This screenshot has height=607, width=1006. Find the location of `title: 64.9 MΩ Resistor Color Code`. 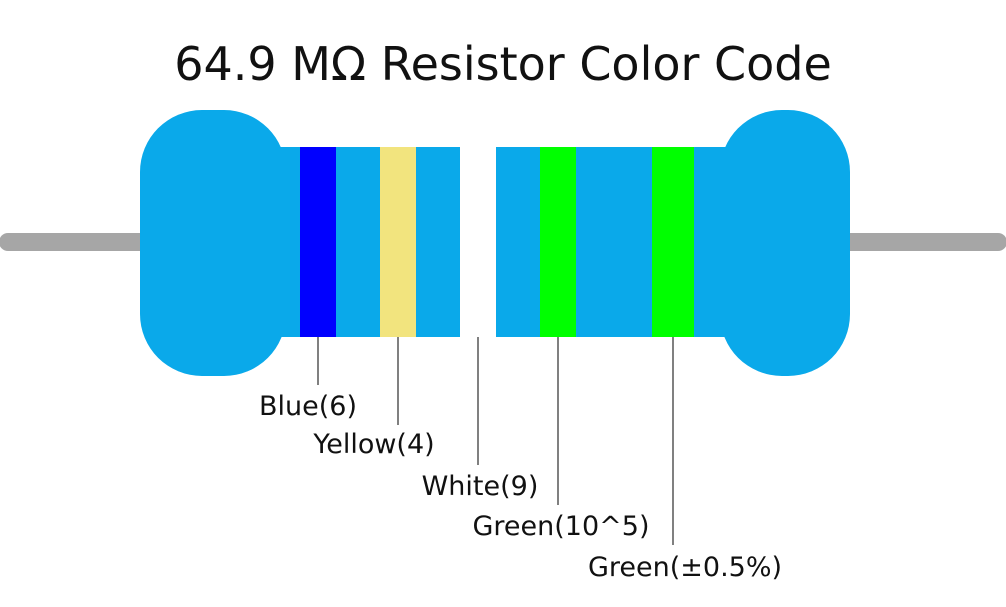

title: 64.9 MΩ Resistor Color Code is located at coordinates (503, 64).